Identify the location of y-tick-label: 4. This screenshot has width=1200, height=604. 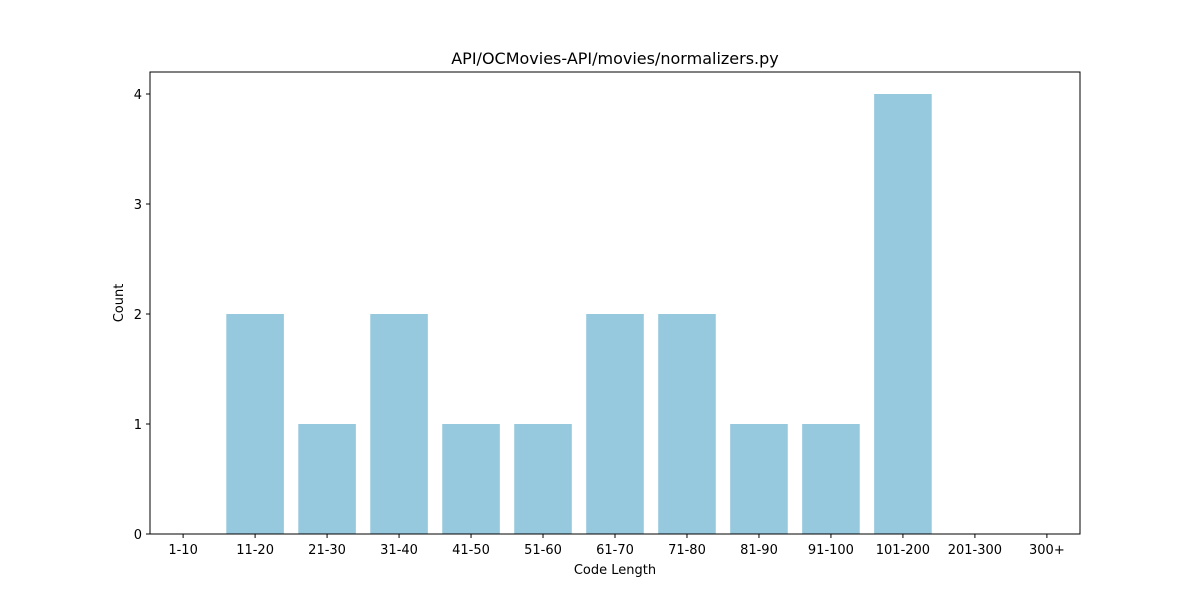
(138, 95).